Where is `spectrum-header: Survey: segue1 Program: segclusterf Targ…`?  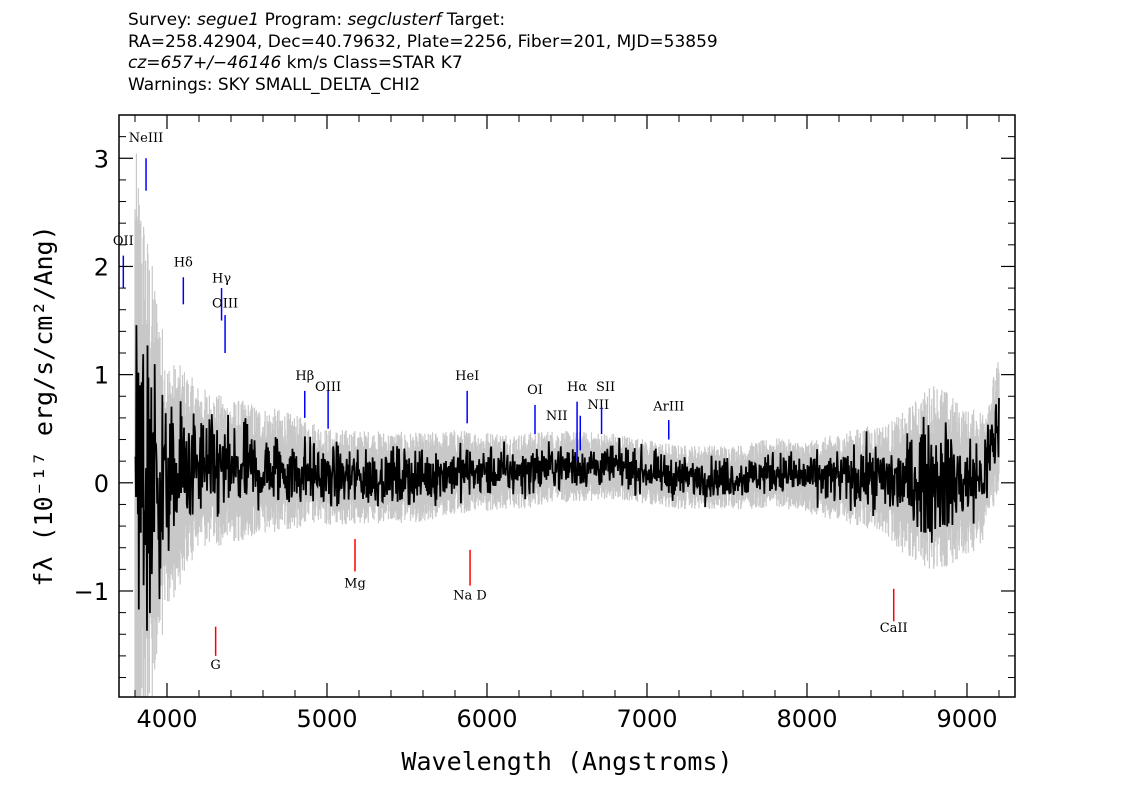
spectrum-header: Survey: segue1 Program: segclusterf Targ… is located at coordinates (423, 53).